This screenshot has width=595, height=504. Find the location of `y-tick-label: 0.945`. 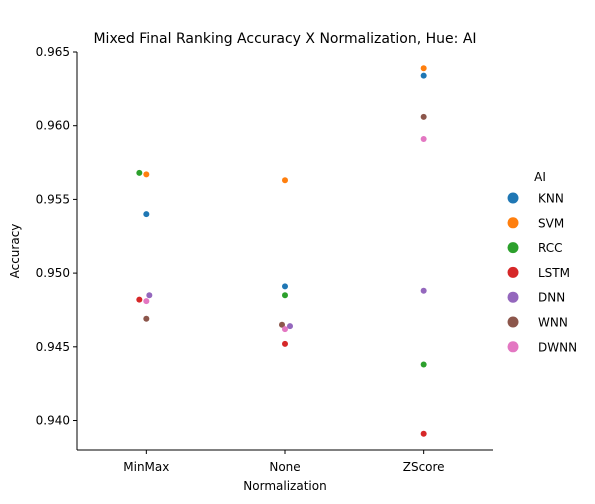

y-tick-label: 0.945 is located at coordinates (53, 347).